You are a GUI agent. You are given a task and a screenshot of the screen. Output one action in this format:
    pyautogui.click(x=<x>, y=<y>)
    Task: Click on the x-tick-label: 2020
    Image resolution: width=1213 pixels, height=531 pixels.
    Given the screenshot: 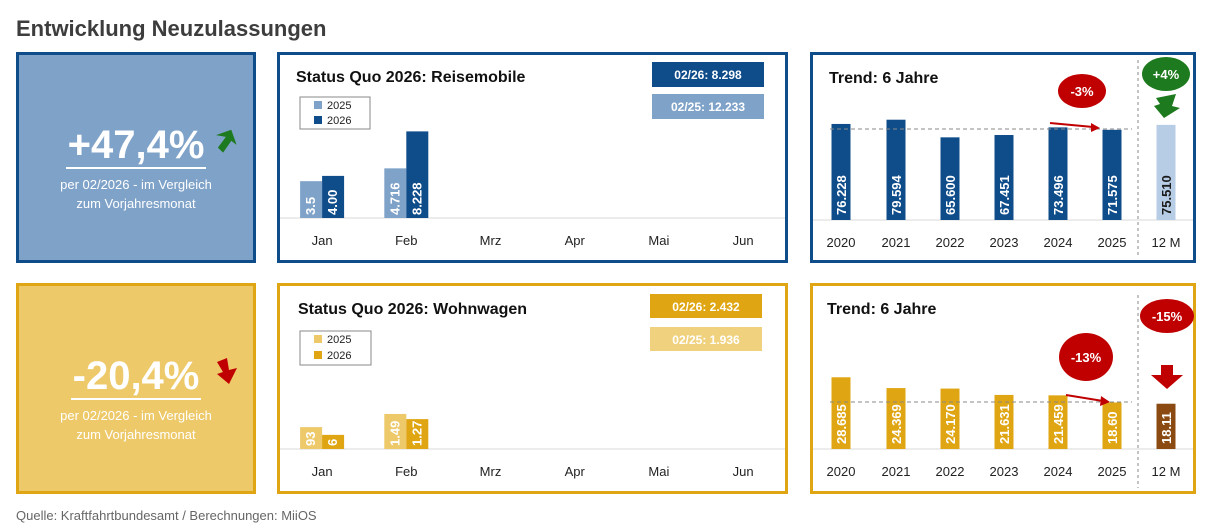 What is the action you would take?
    pyautogui.click(x=841, y=471)
    